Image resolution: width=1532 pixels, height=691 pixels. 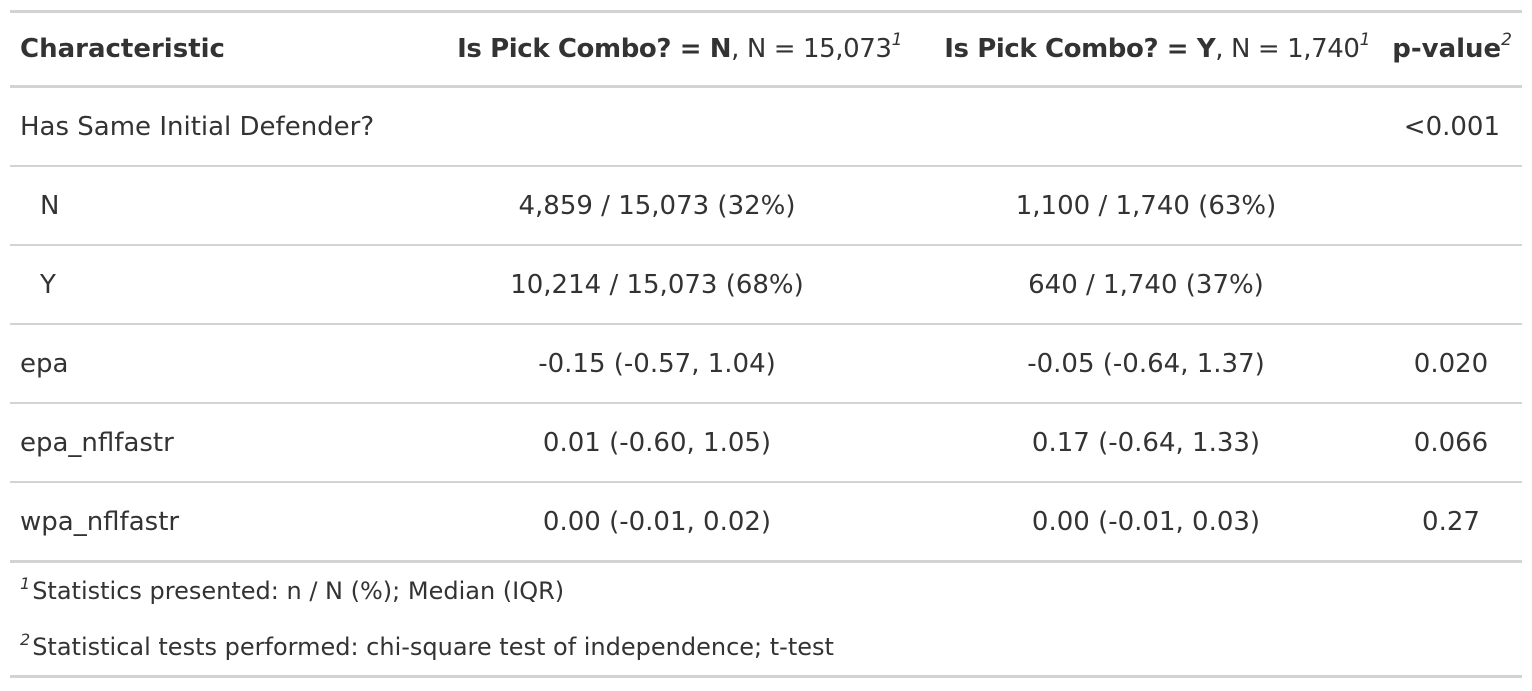 What do you see at coordinates (1080, 49) in the screenshot?
I see `header-pick-combo-y-bold: Is Pick Combo? = Y` at bounding box center [1080, 49].